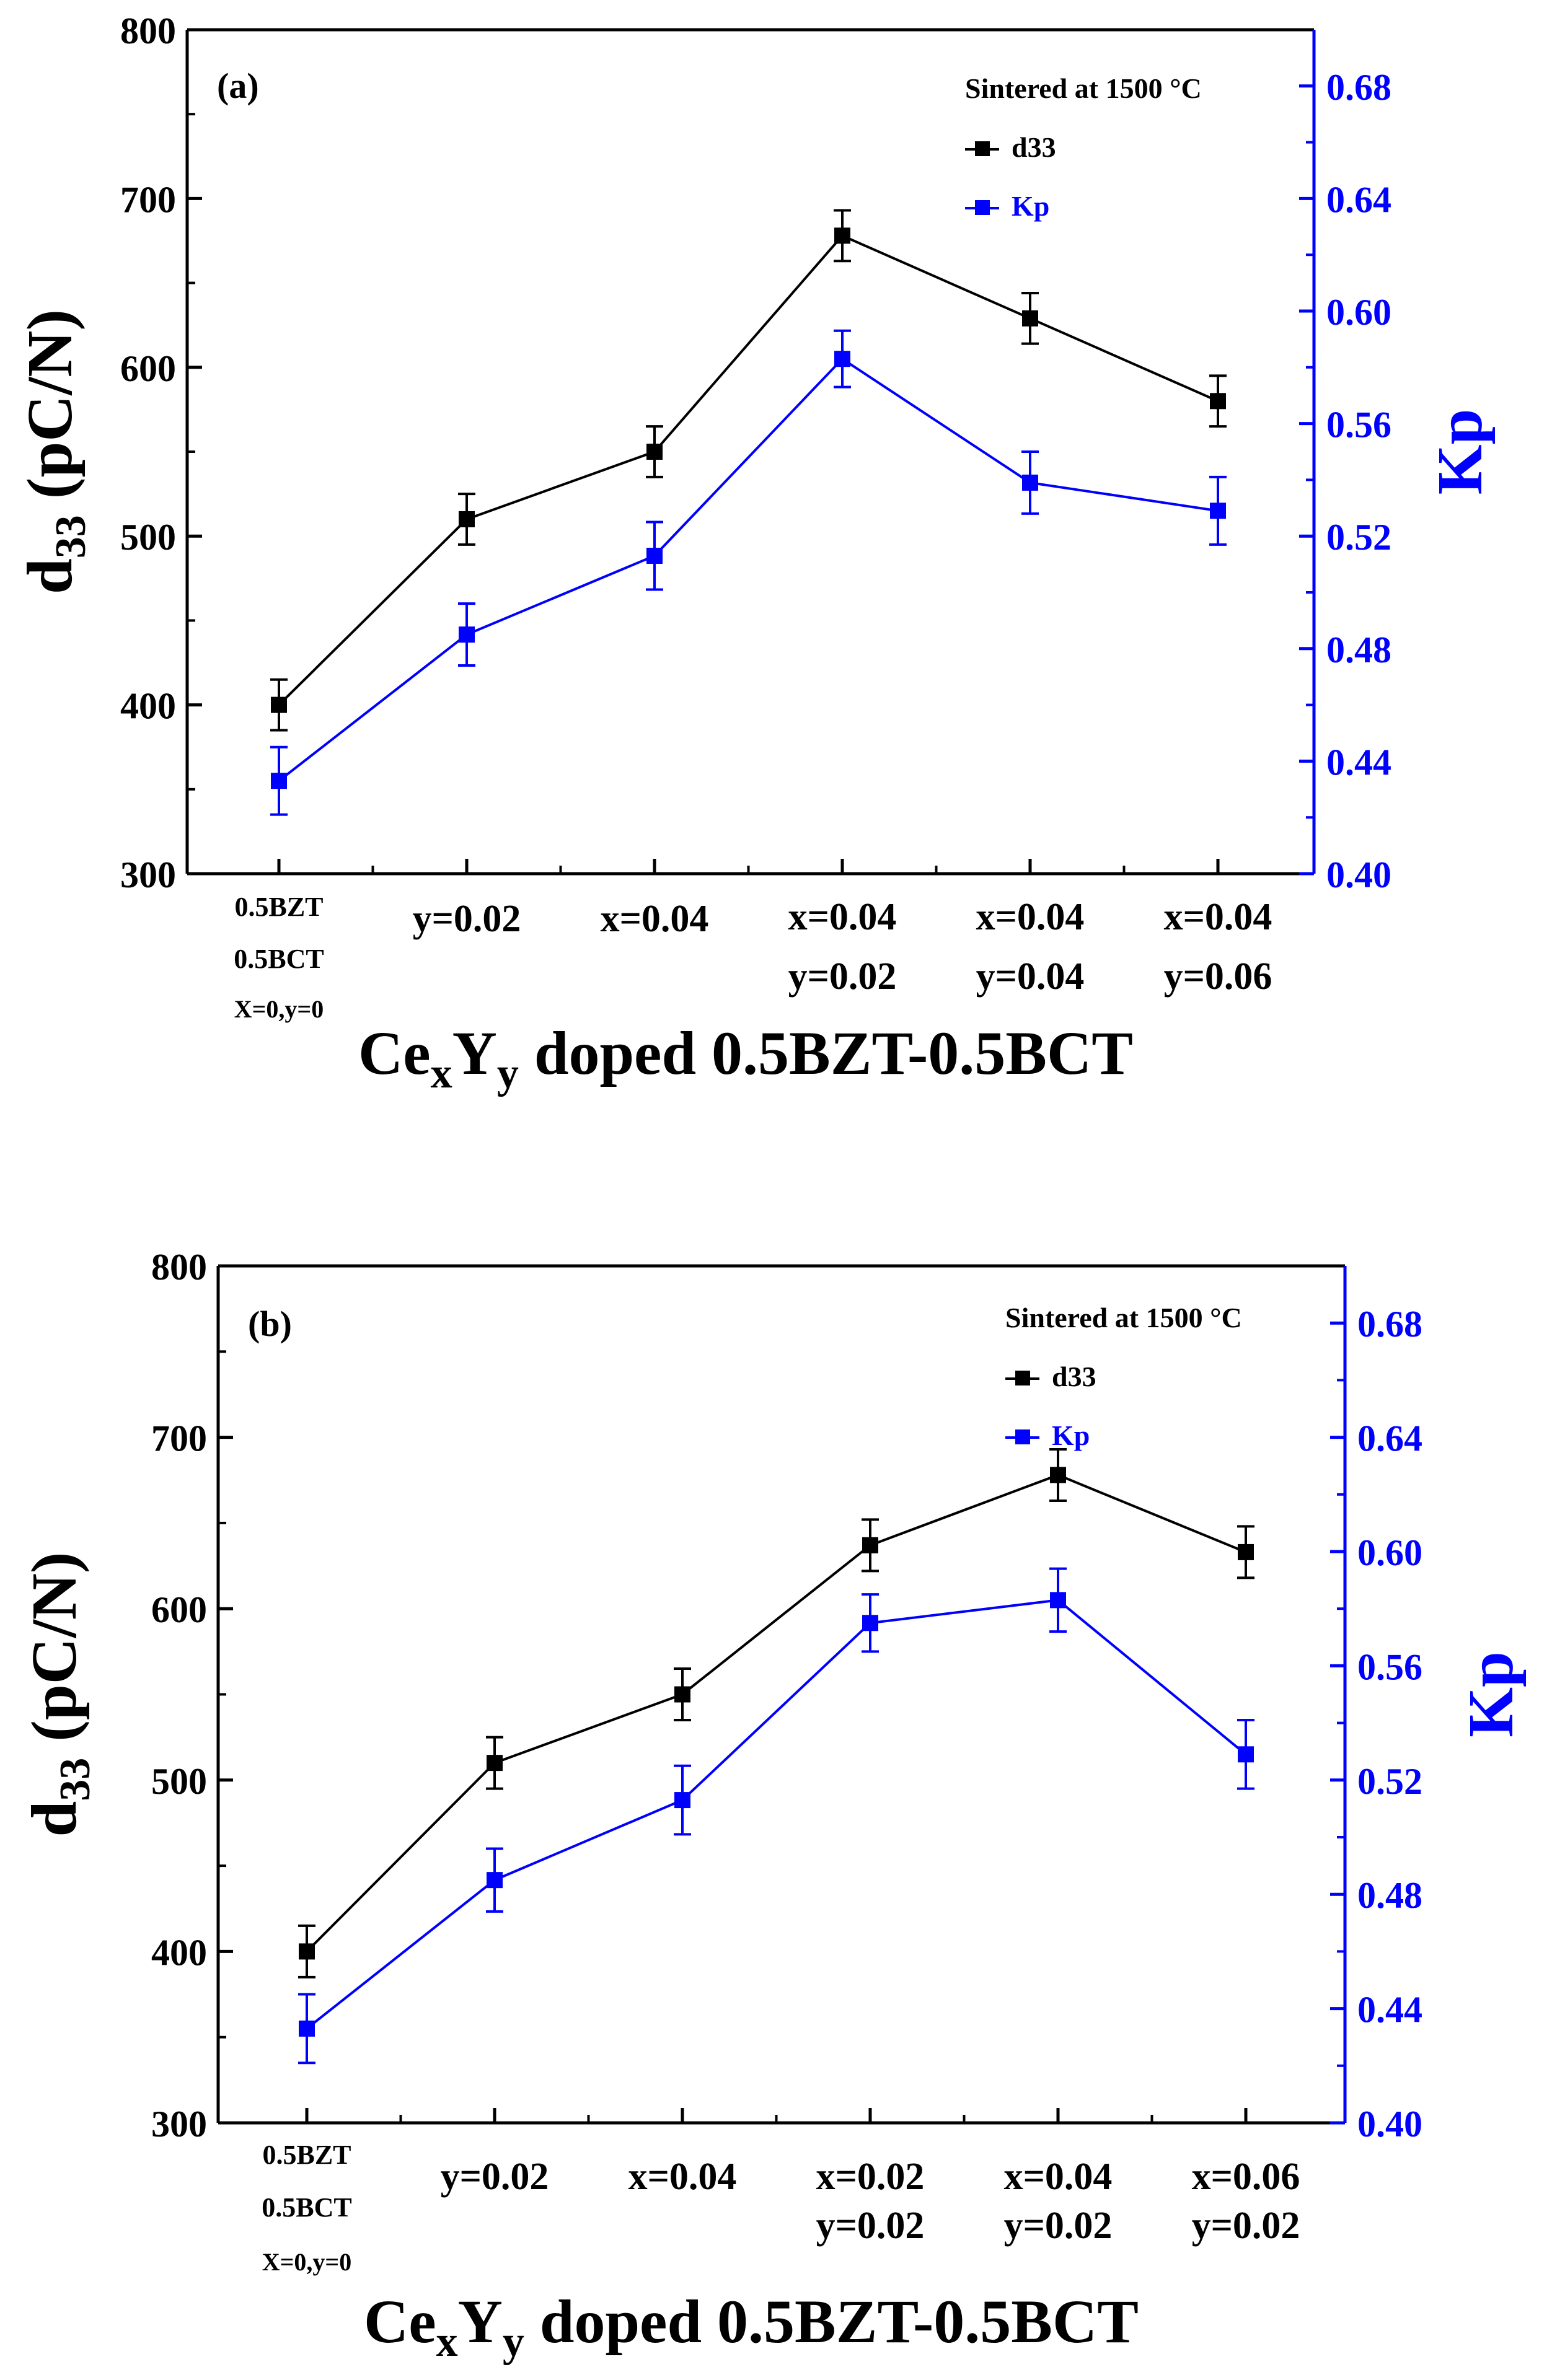  Describe the element at coordinates (1218, 976) in the screenshot. I see `x-tick-label: y=0.06` at that location.